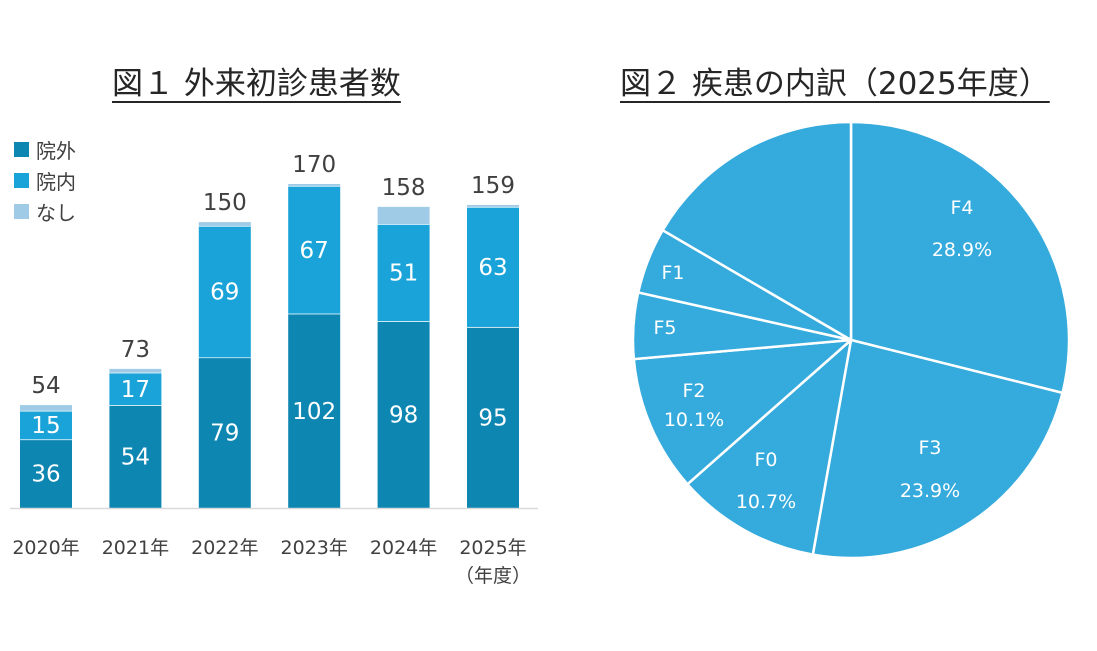 The width and height of the screenshot is (1097, 651). I want to click on pie-slice-percent: 23.9%, so click(930, 491).